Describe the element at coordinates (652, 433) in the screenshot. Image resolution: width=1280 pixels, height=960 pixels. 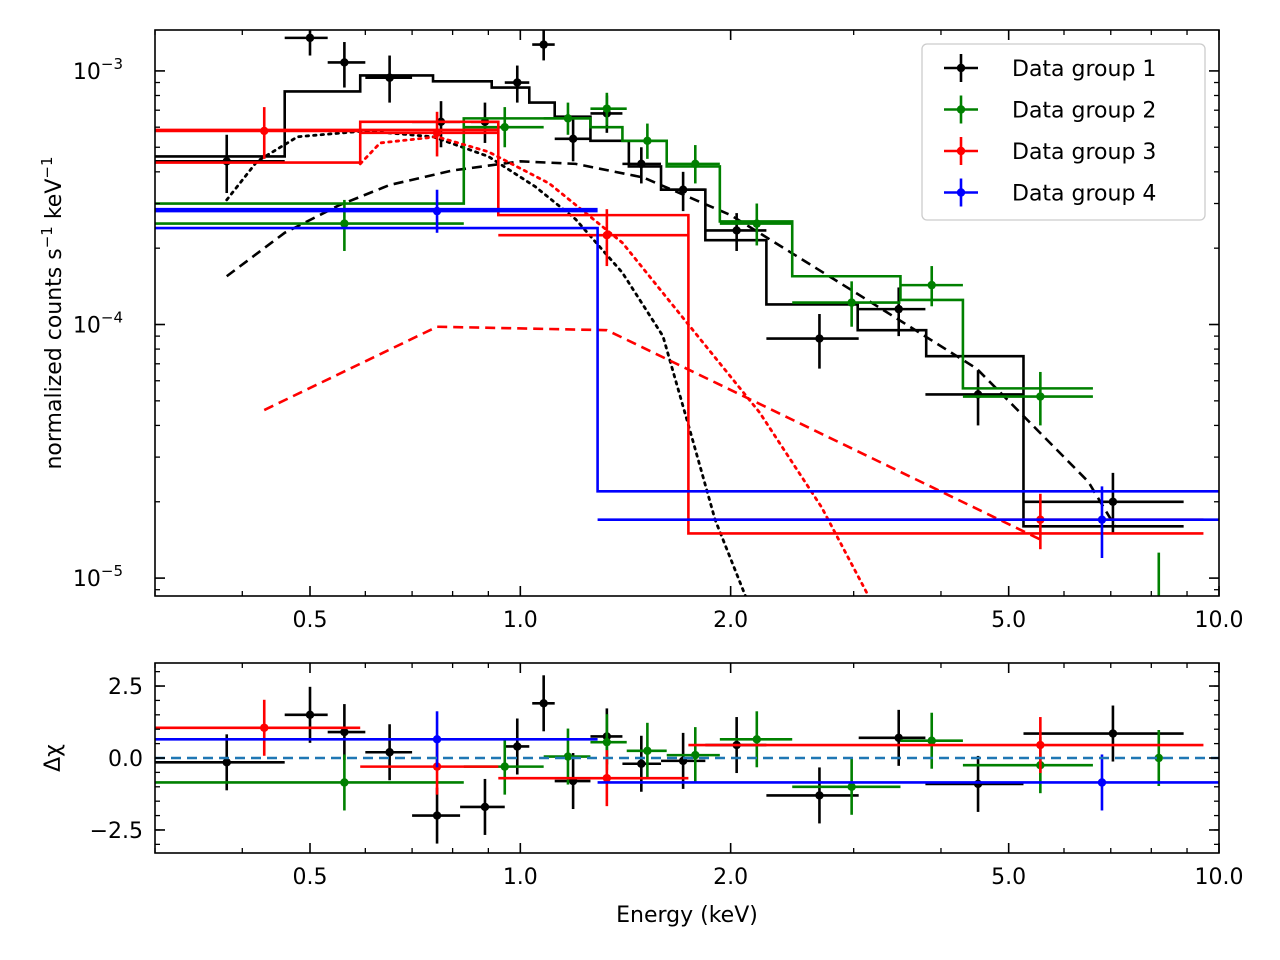
I see `model-component-dashed` at that location.